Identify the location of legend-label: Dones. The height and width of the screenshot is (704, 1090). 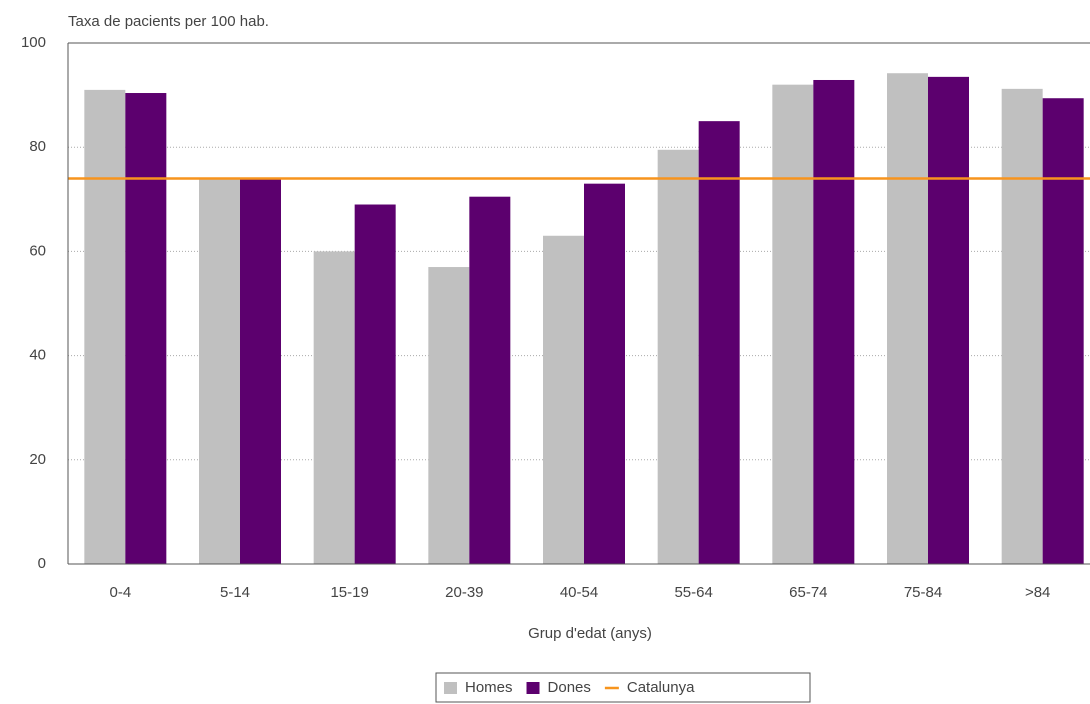
(569, 687).